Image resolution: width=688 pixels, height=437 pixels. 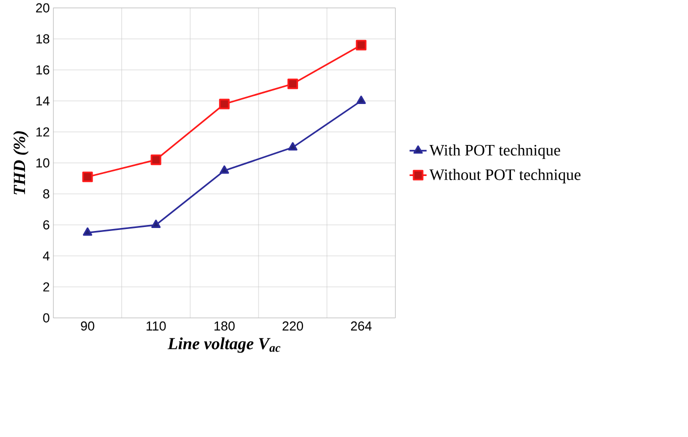 I want to click on y-tick-label: 2, so click(x=46, y=287).